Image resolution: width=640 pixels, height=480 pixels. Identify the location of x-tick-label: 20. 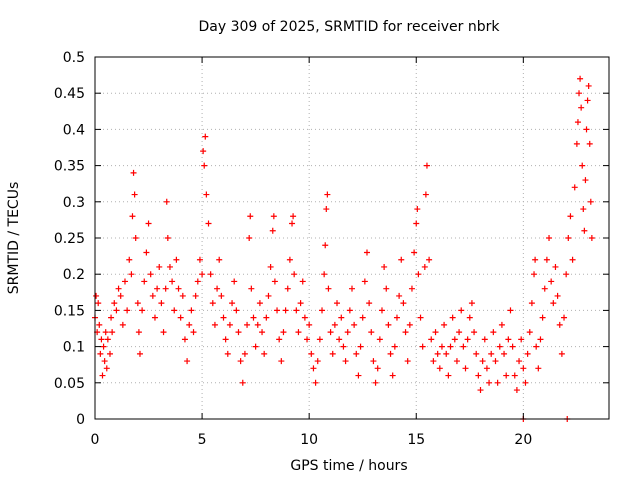
(523, 440).